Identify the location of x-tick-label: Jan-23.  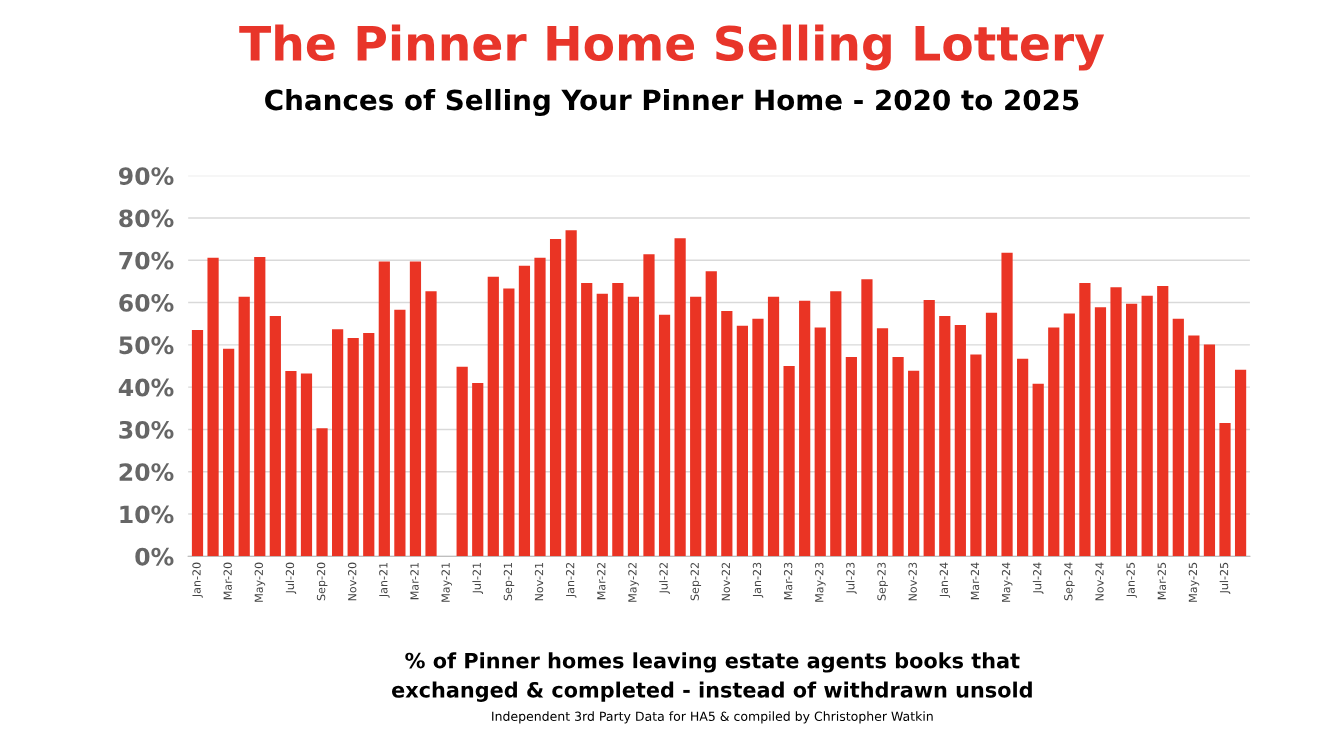
(758, 580).